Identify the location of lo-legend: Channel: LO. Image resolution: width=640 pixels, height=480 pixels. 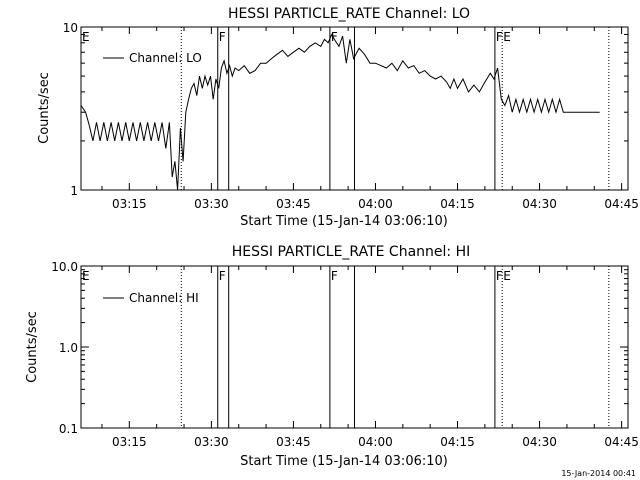
(152, 58).